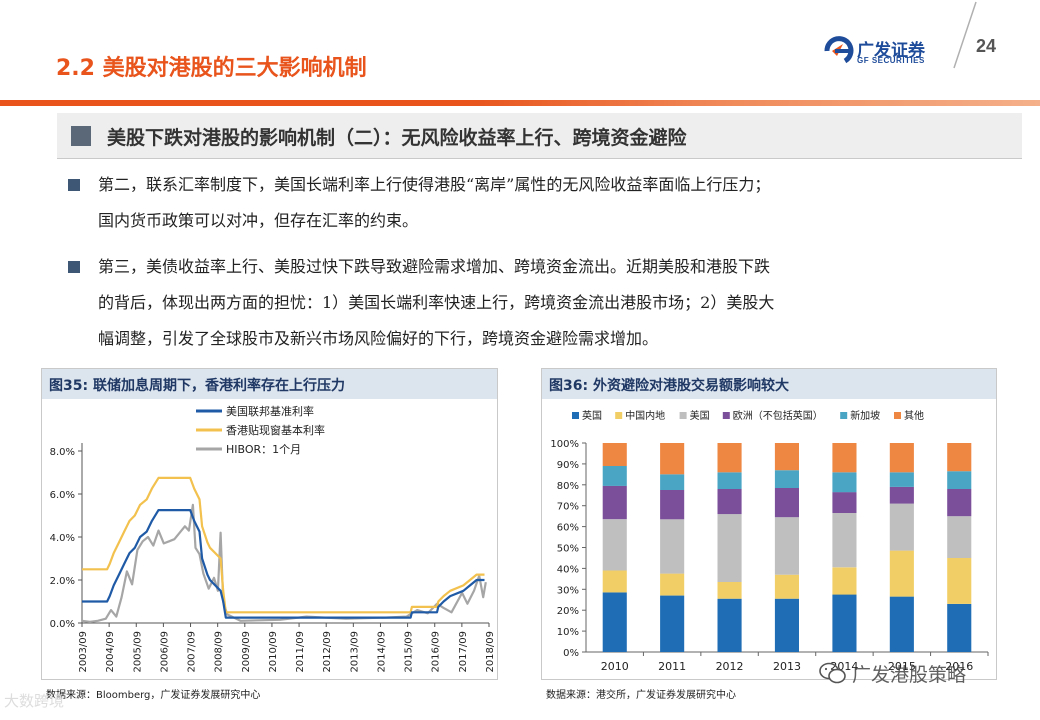  What do you see at coordinates (669, 386) in the screenshot?
I see `figure-36-caption: 图36: 外资避险对港股交易额影响较大` at bounding box center [669, 386].